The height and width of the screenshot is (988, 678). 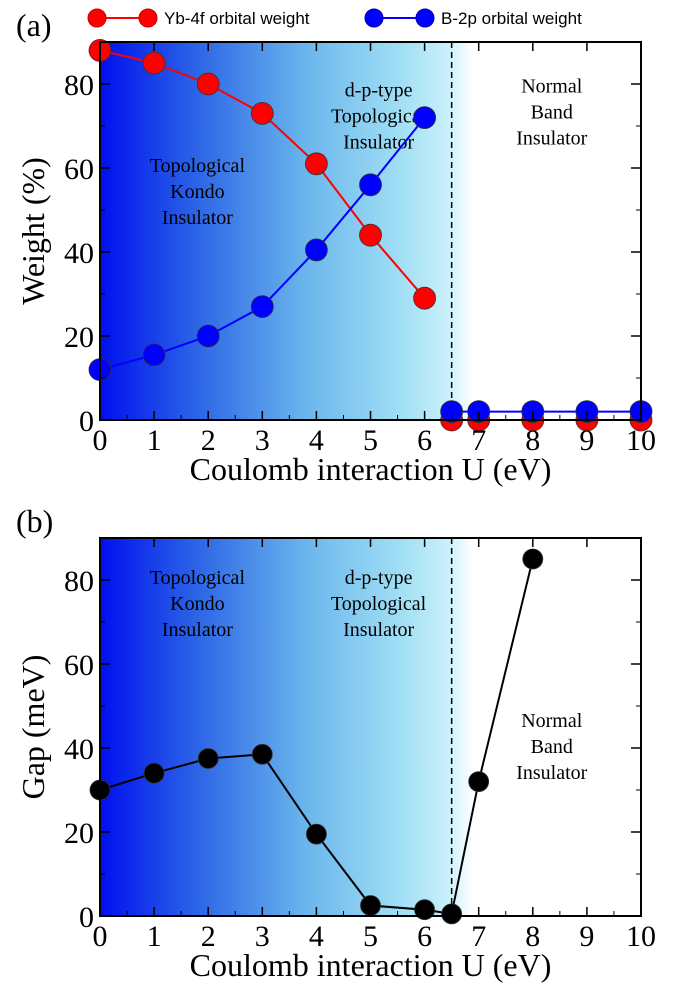 I want to click on legend-item-b-2p: B-2p orbital weight, so click(x=473, y=18).